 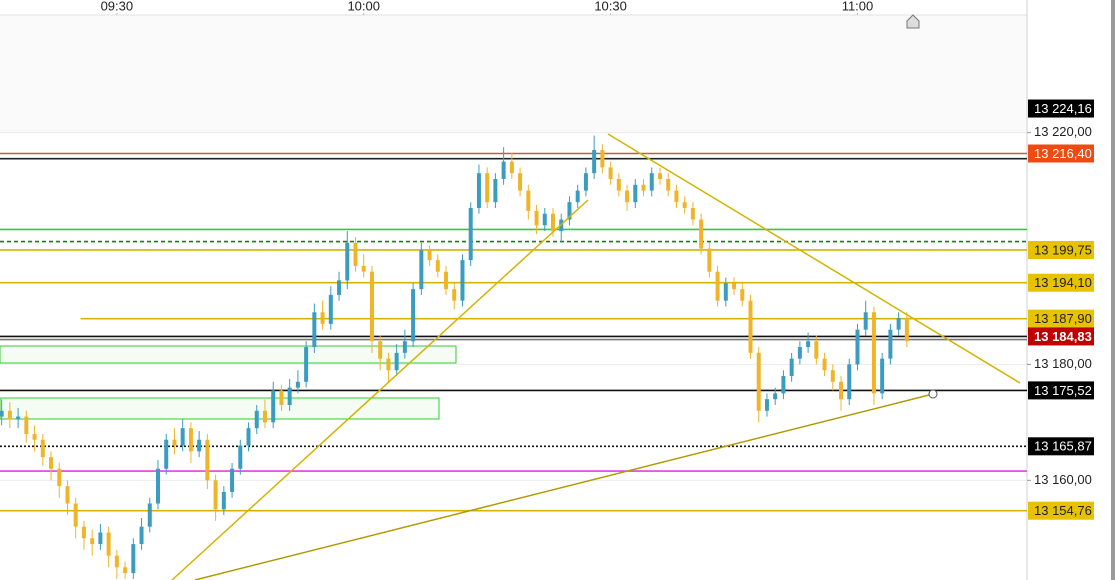 I want to click on price-label: 13 224,16, so click(x=1063, y=108).